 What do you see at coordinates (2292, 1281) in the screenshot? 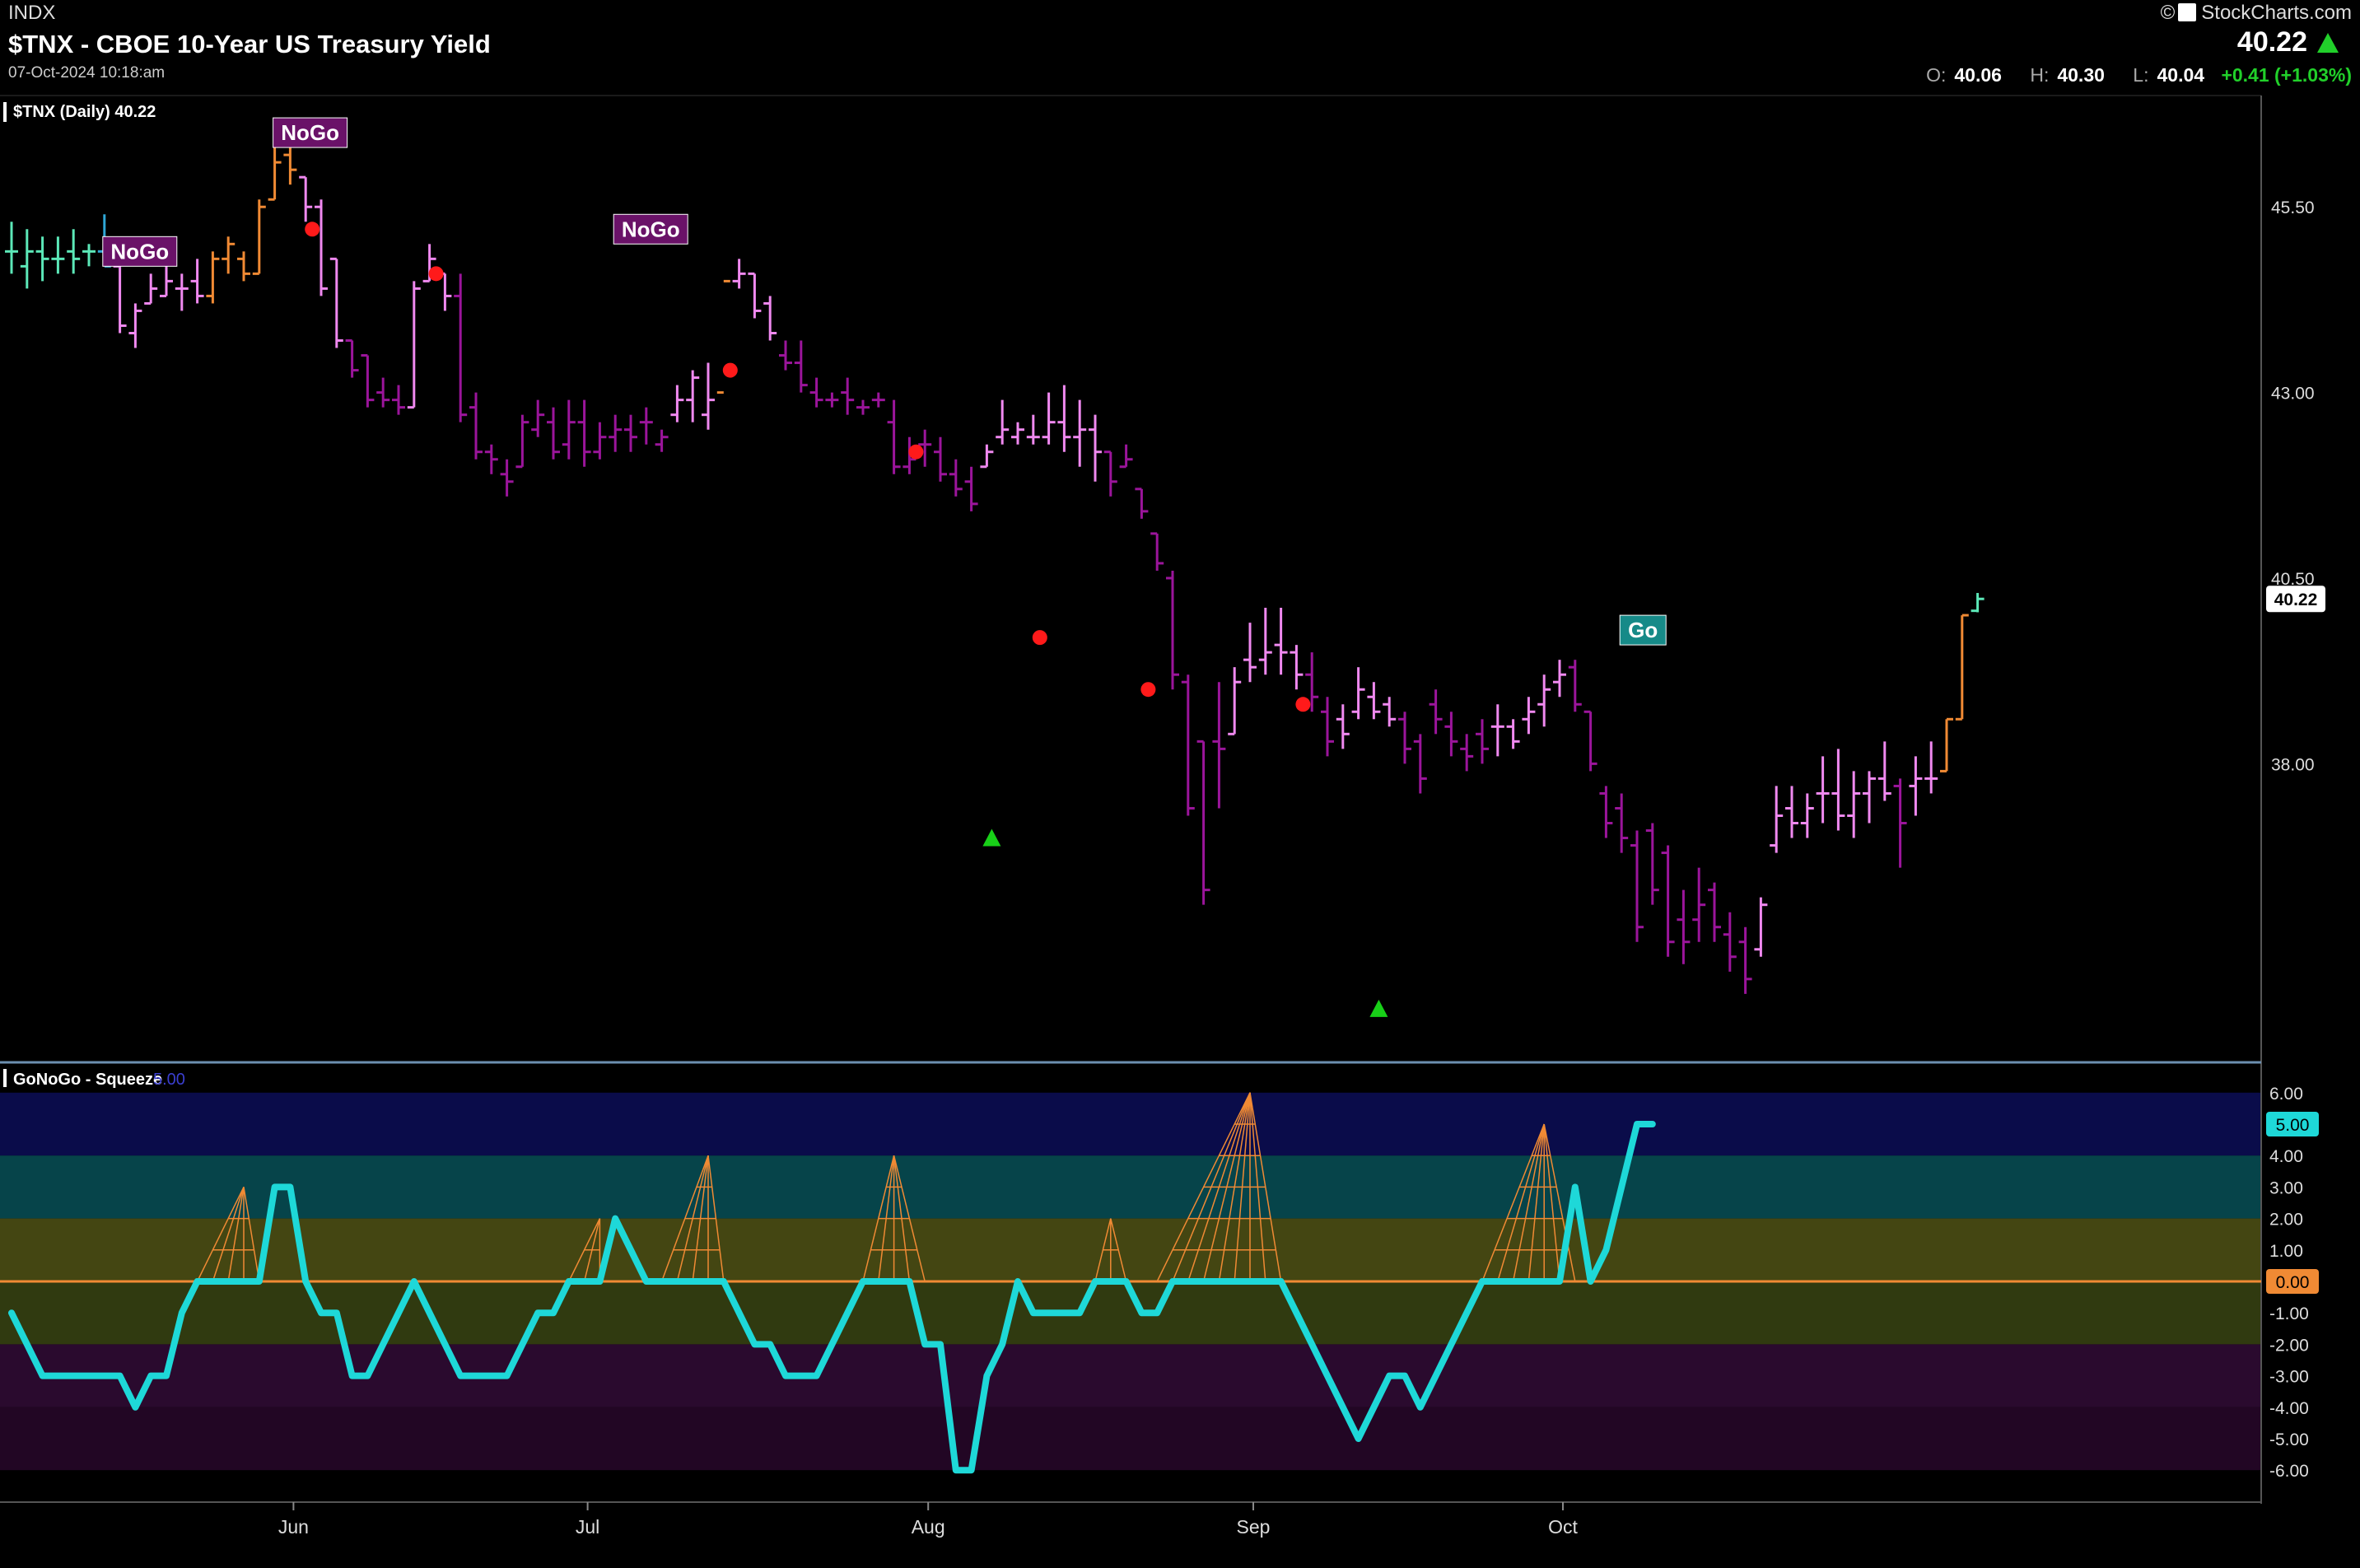
I see `zero-tag-box` at bounding box center [2292, 1281].